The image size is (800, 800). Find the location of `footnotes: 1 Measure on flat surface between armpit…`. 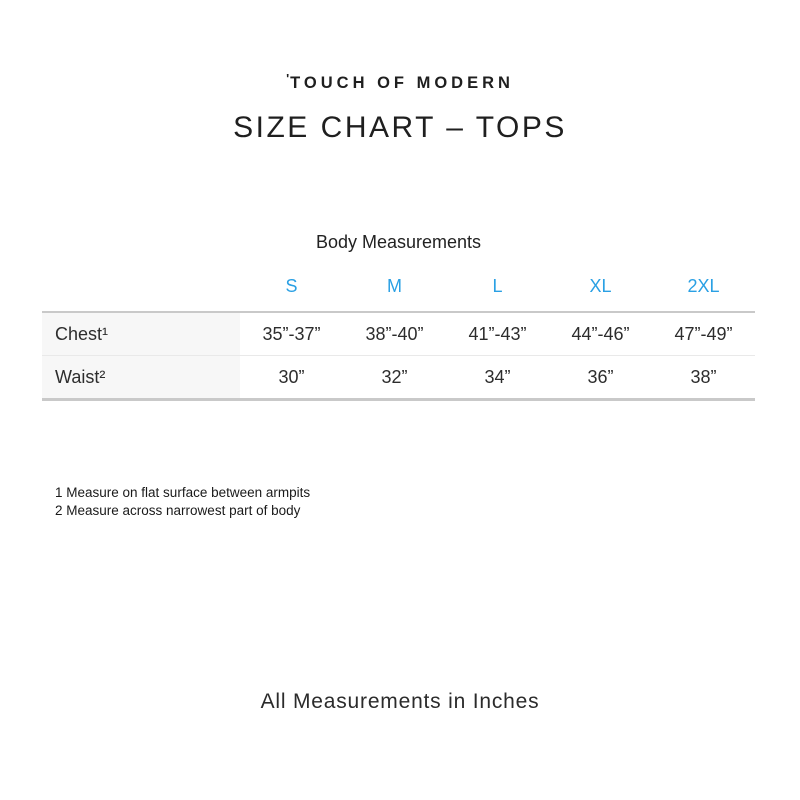

footnotes: 1 Measure on flat surface between armpit… is located at coordinates (182, 502).